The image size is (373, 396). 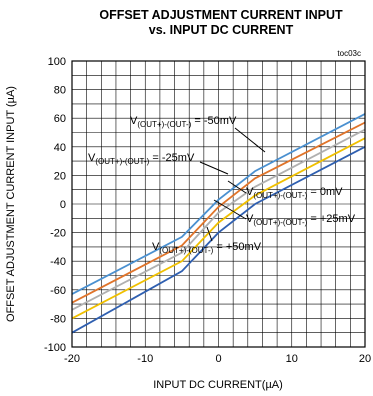 What do you see at coordinates (60, 148) in the screenshot?
I see `y-tick-label: 40` at bounding box center [60, 148].